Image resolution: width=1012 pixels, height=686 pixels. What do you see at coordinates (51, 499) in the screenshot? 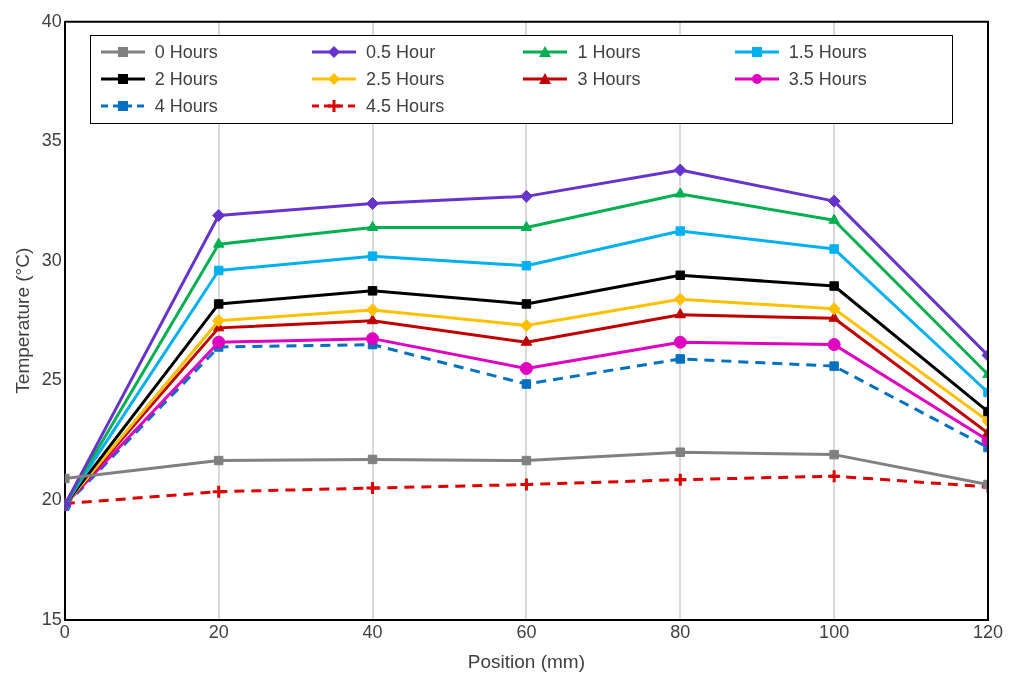
I see `y-tick-label: 20` at bounding box center [51, 499].